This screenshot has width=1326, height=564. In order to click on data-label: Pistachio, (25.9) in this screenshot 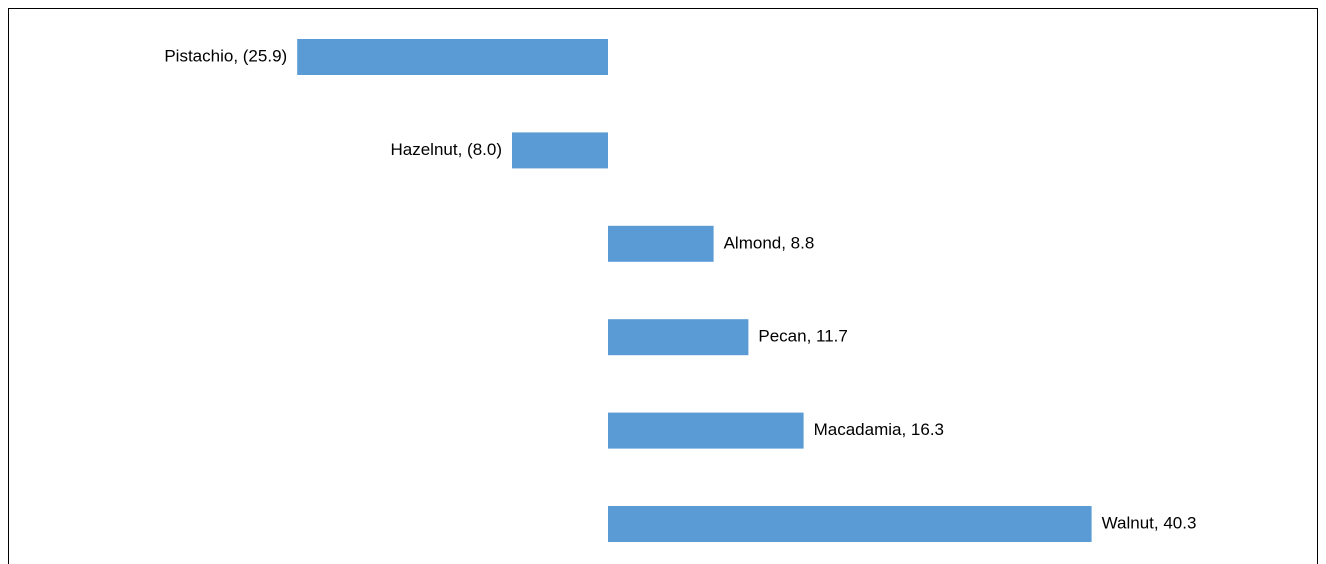, I will do `click(225, 55)`.